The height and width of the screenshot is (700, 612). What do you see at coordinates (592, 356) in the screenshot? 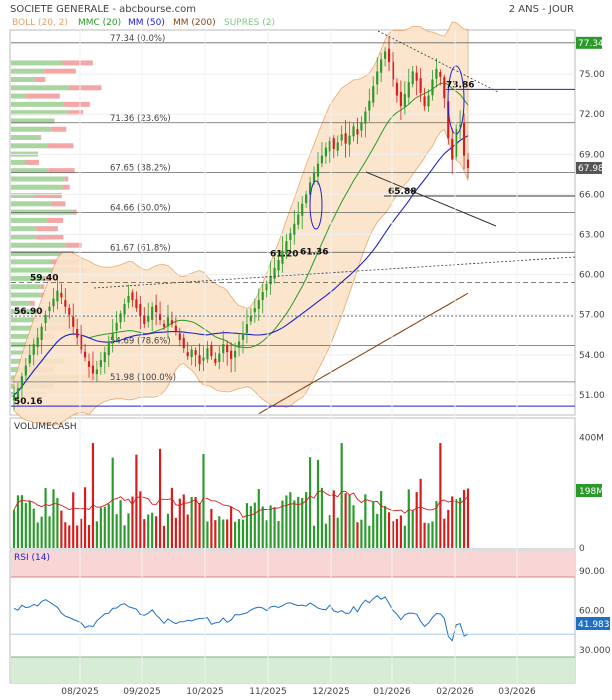
I see `price-tick-label: 54.00` at bounding box center [592, 356].